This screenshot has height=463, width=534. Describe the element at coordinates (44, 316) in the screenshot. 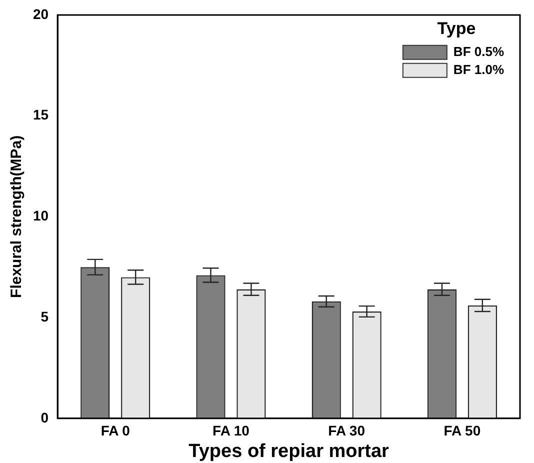

I see `y-tick-label: 5` at that location.